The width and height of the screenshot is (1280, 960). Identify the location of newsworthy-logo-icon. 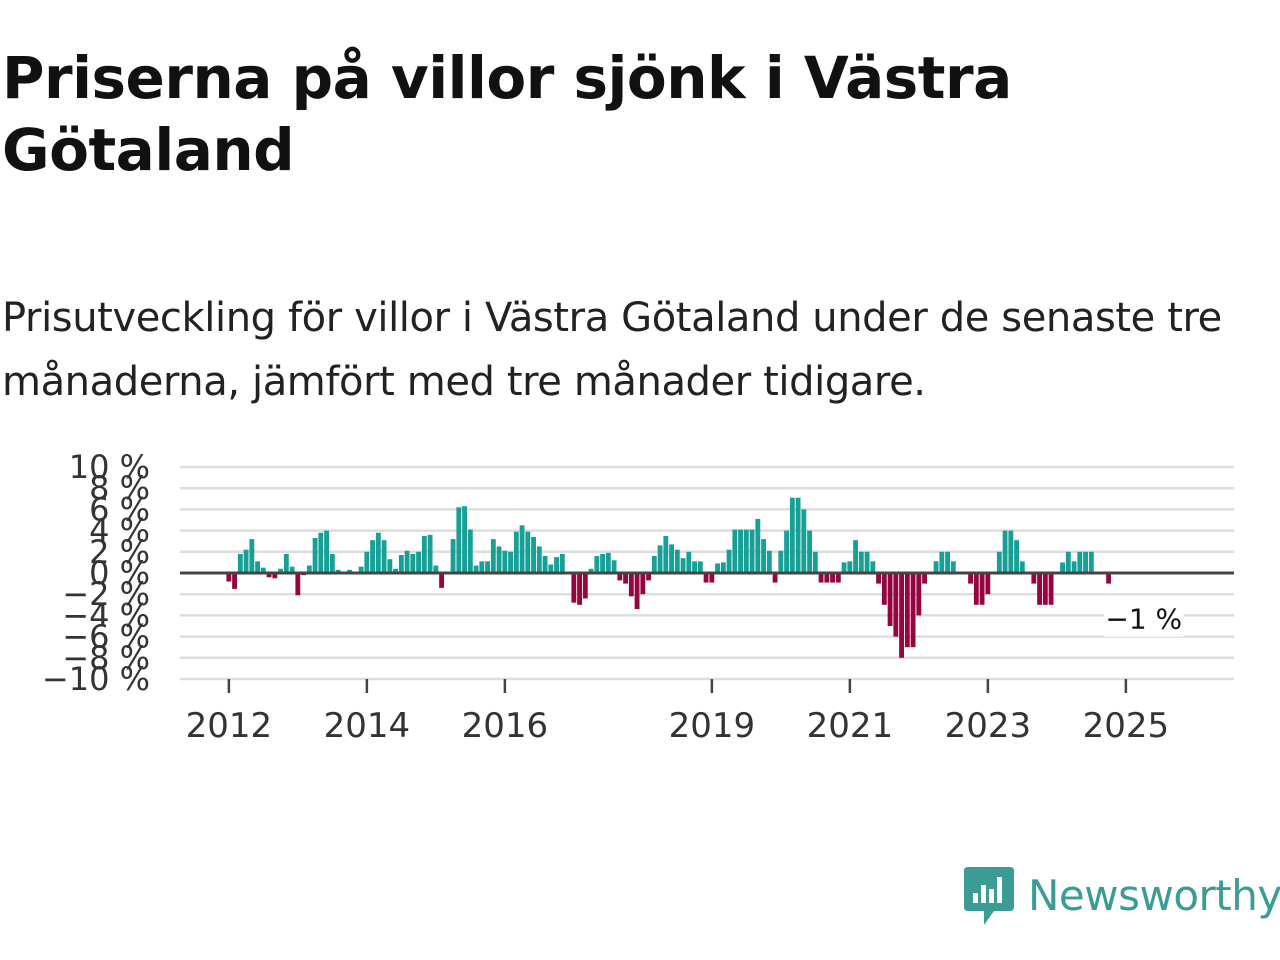
(989, 896).